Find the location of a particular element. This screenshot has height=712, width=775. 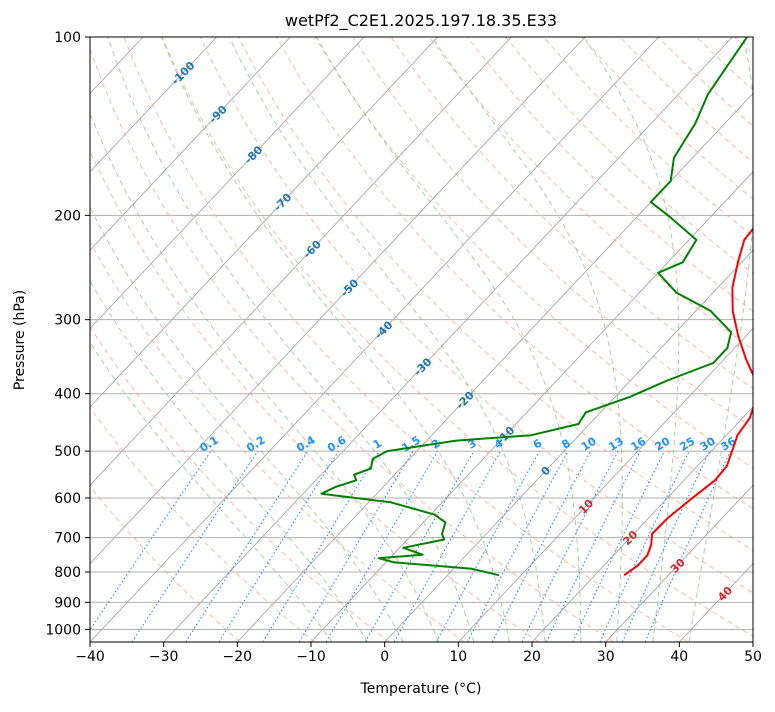

x-tick-label: 30 is located at coordinates (606, 657).